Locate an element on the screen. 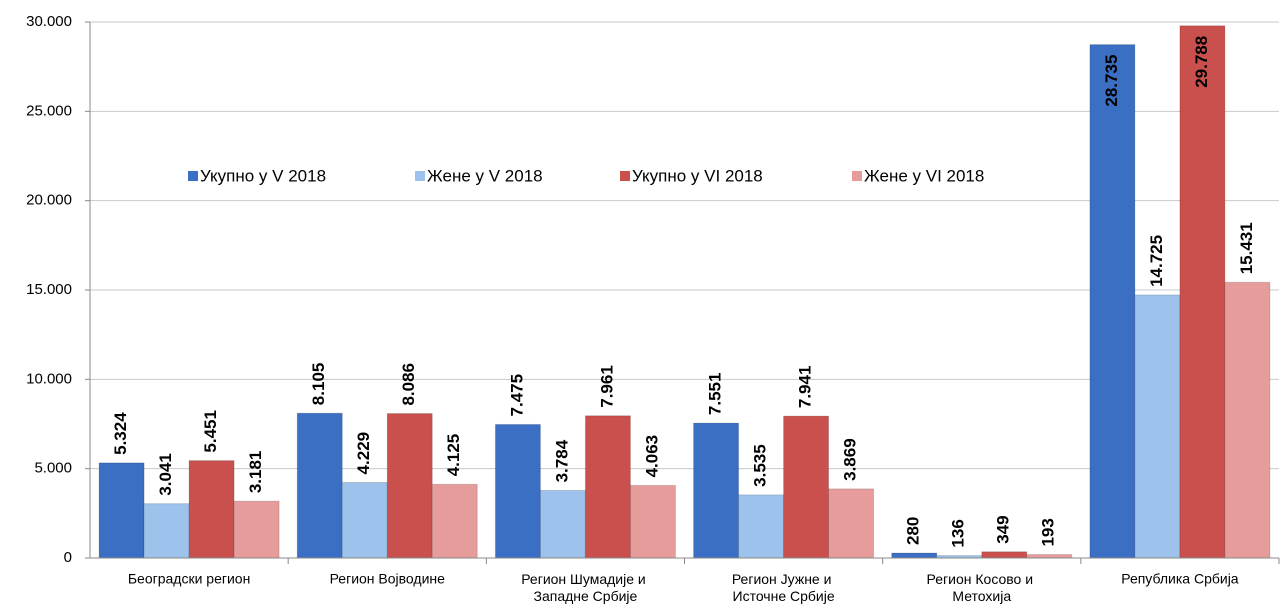 This screenshot has height=608, width=1281. value-label: 193 is located at coordinates (1048, 532).